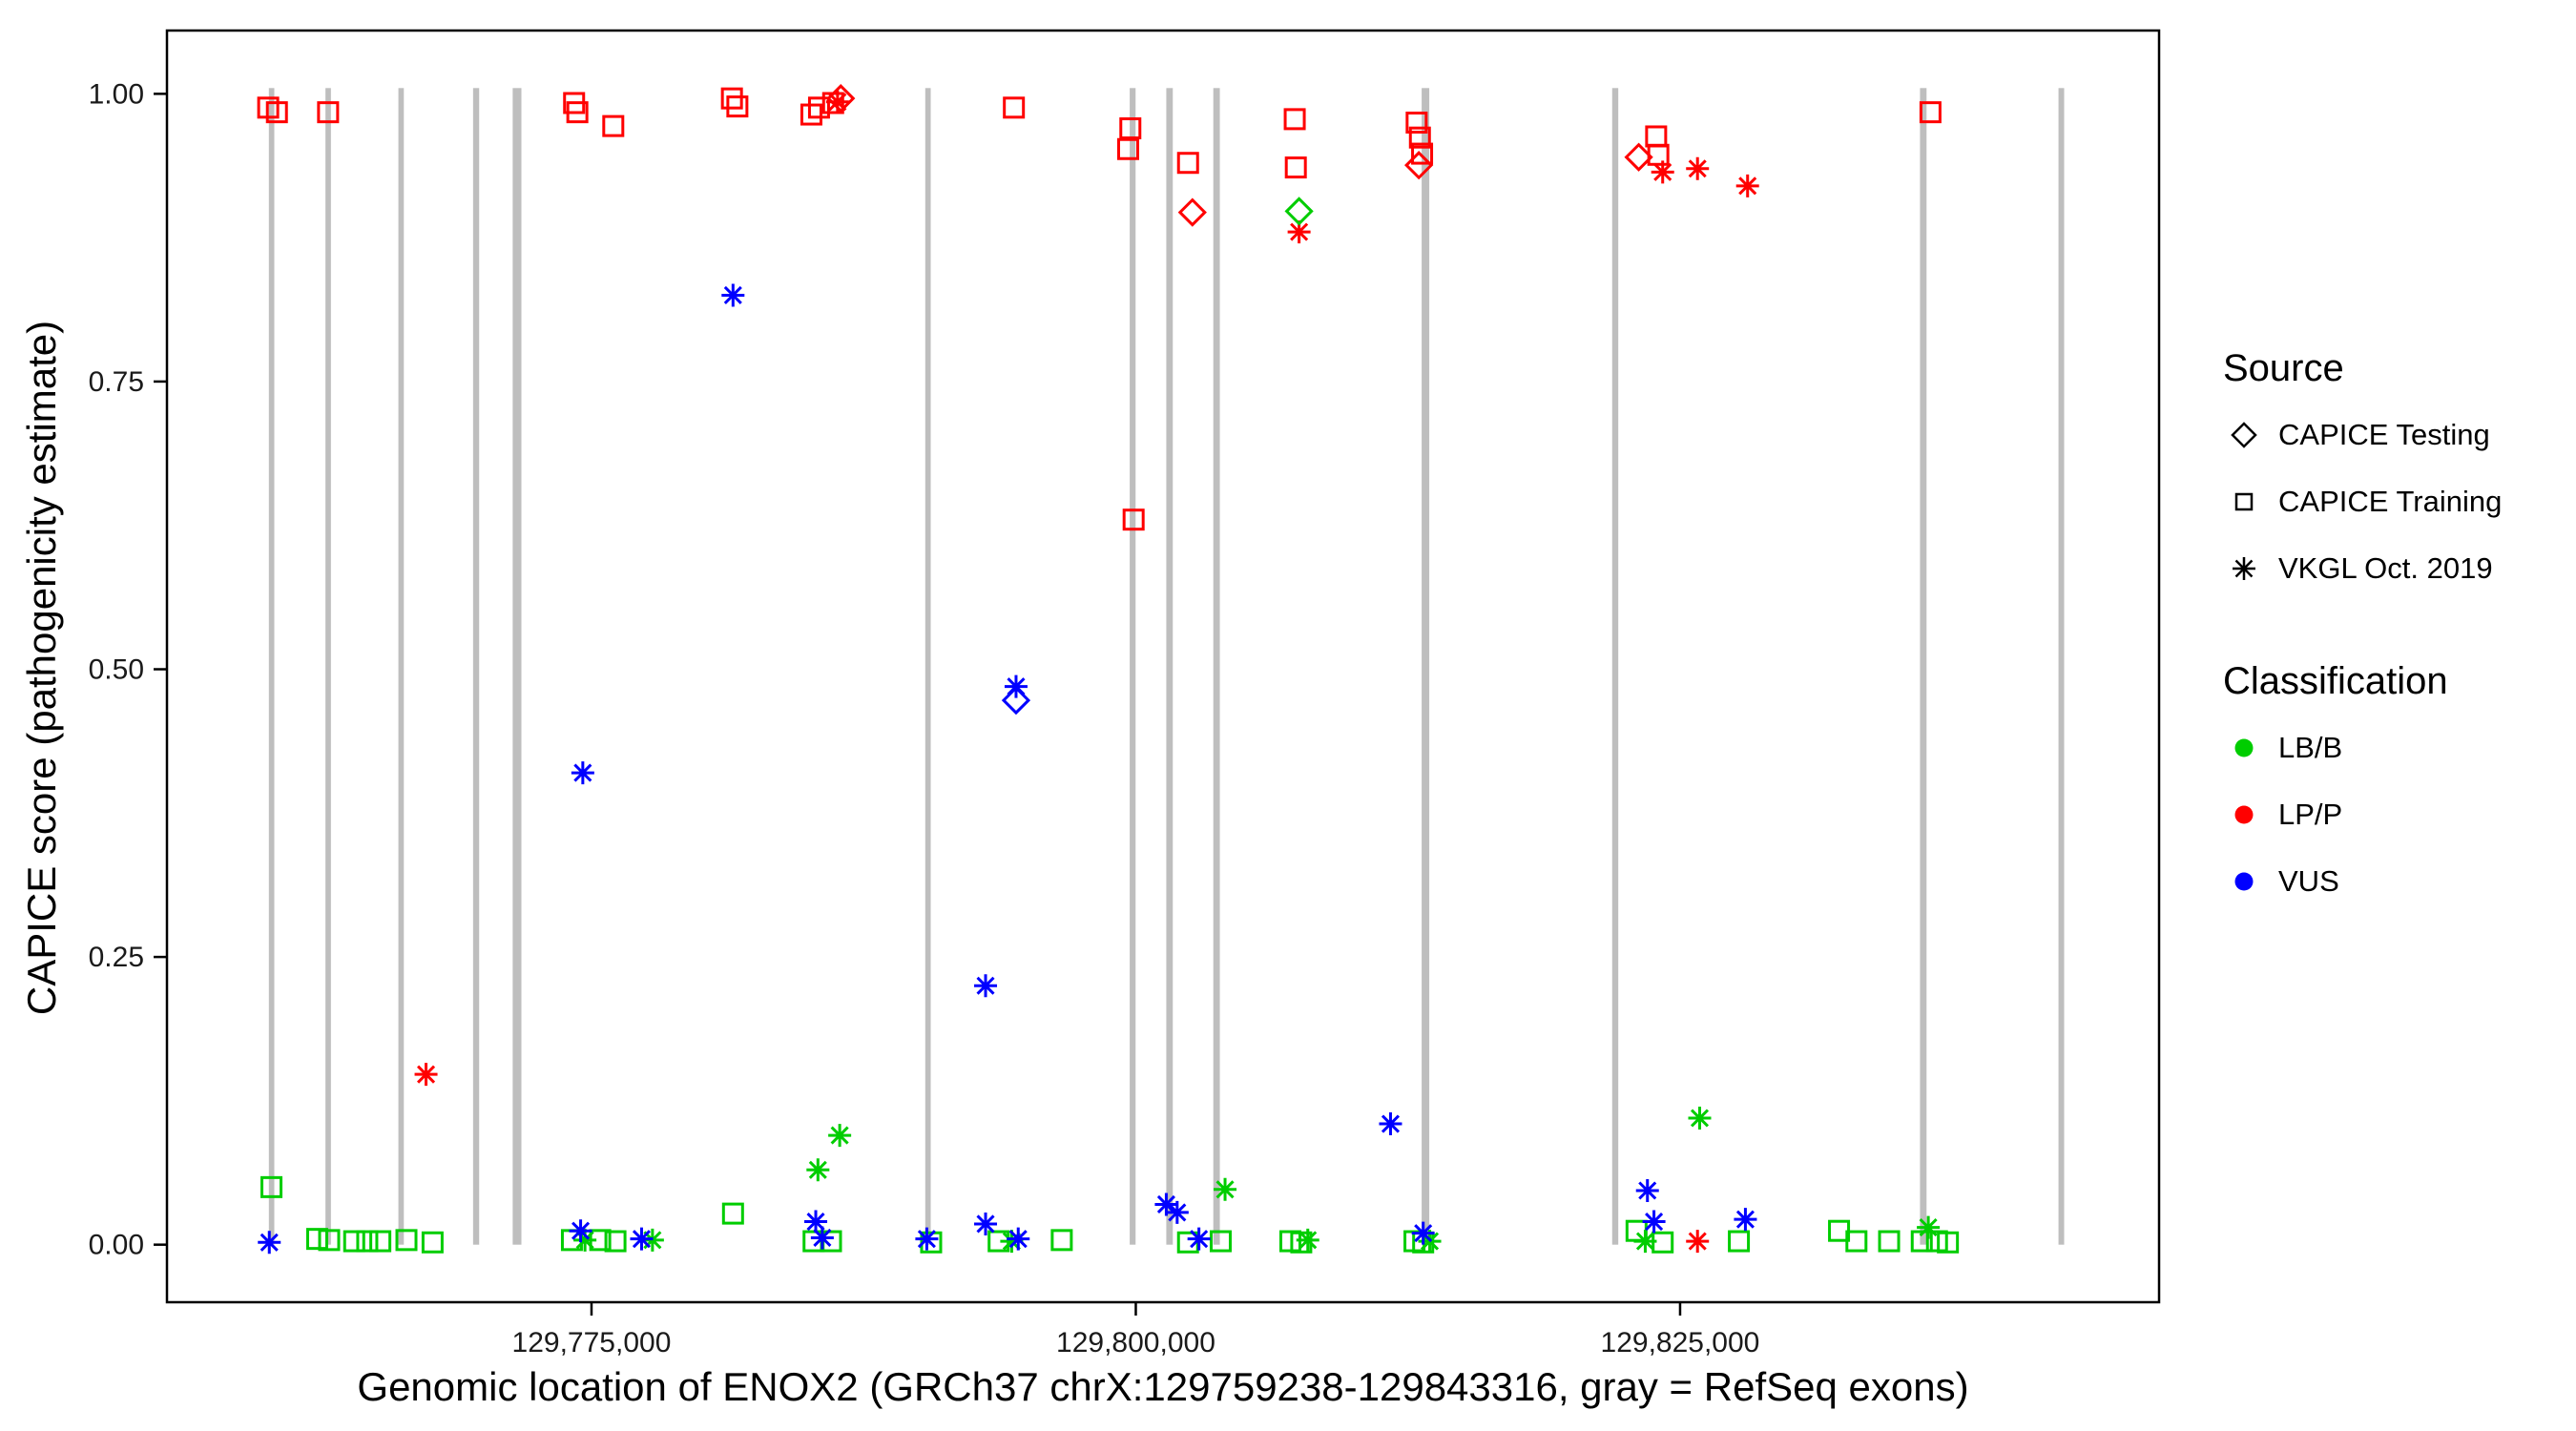  I want to click on legend-classification-items: LB/B LP/P VUS, so click(2394, 814).